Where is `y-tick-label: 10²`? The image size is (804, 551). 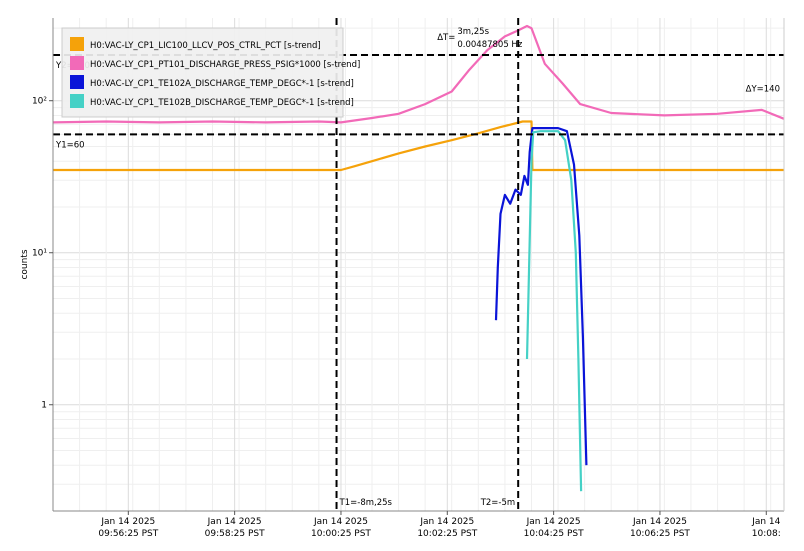
y-tick-label: 10² is located at coordinates (39, 102).